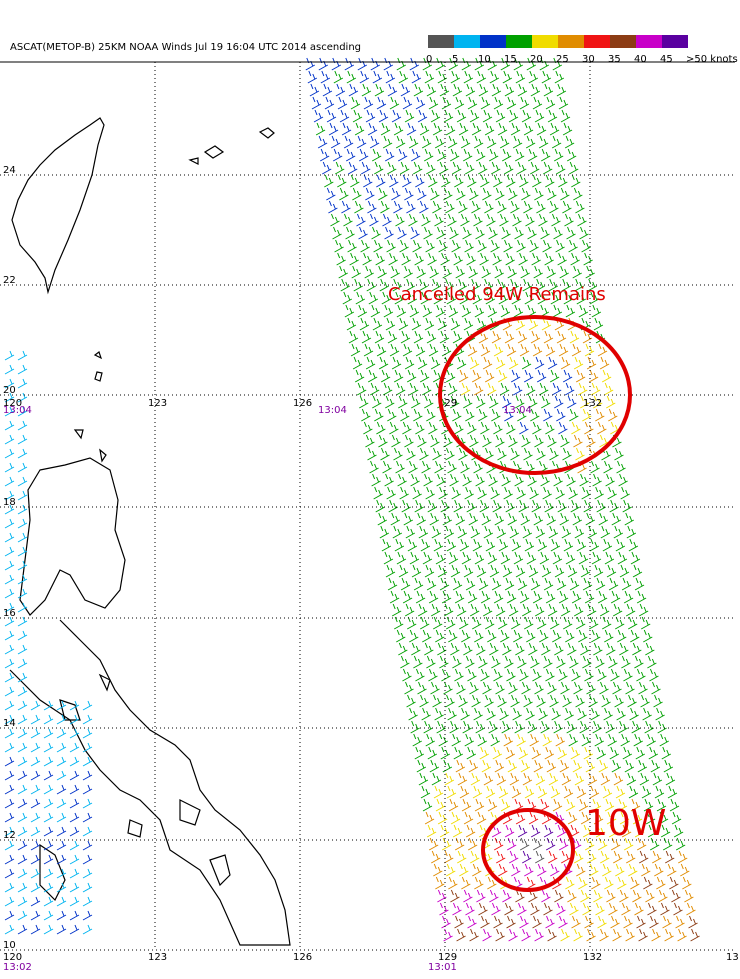  Describe the element at coordinates (17, 410) in the screenshot. I see `time-label: 13:04` at that location.